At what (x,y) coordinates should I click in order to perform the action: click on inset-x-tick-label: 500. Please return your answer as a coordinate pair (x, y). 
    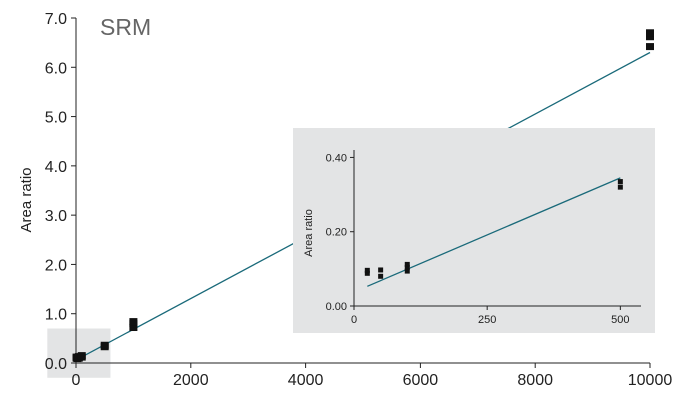
    Looking at the image, I should click on (620, 320).